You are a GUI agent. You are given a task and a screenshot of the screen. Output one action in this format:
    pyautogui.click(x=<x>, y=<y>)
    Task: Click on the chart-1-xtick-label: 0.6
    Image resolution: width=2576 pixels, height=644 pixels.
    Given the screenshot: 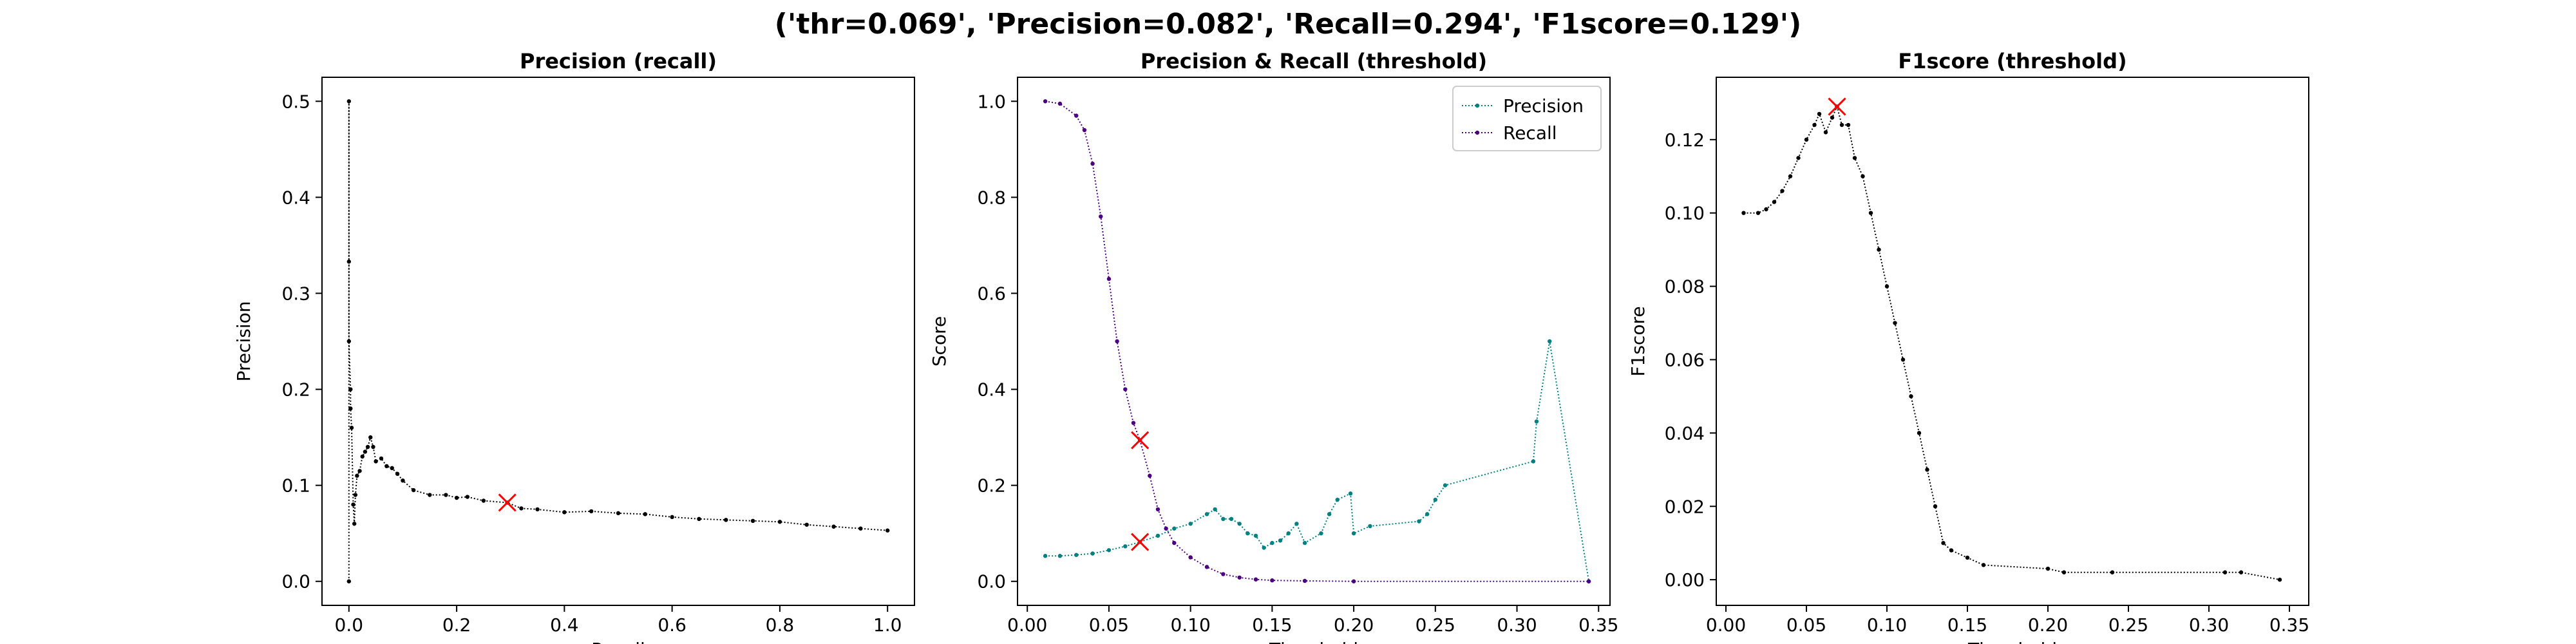 What is the action you would take?
    pyautogui.click(x=673, y=625)
    